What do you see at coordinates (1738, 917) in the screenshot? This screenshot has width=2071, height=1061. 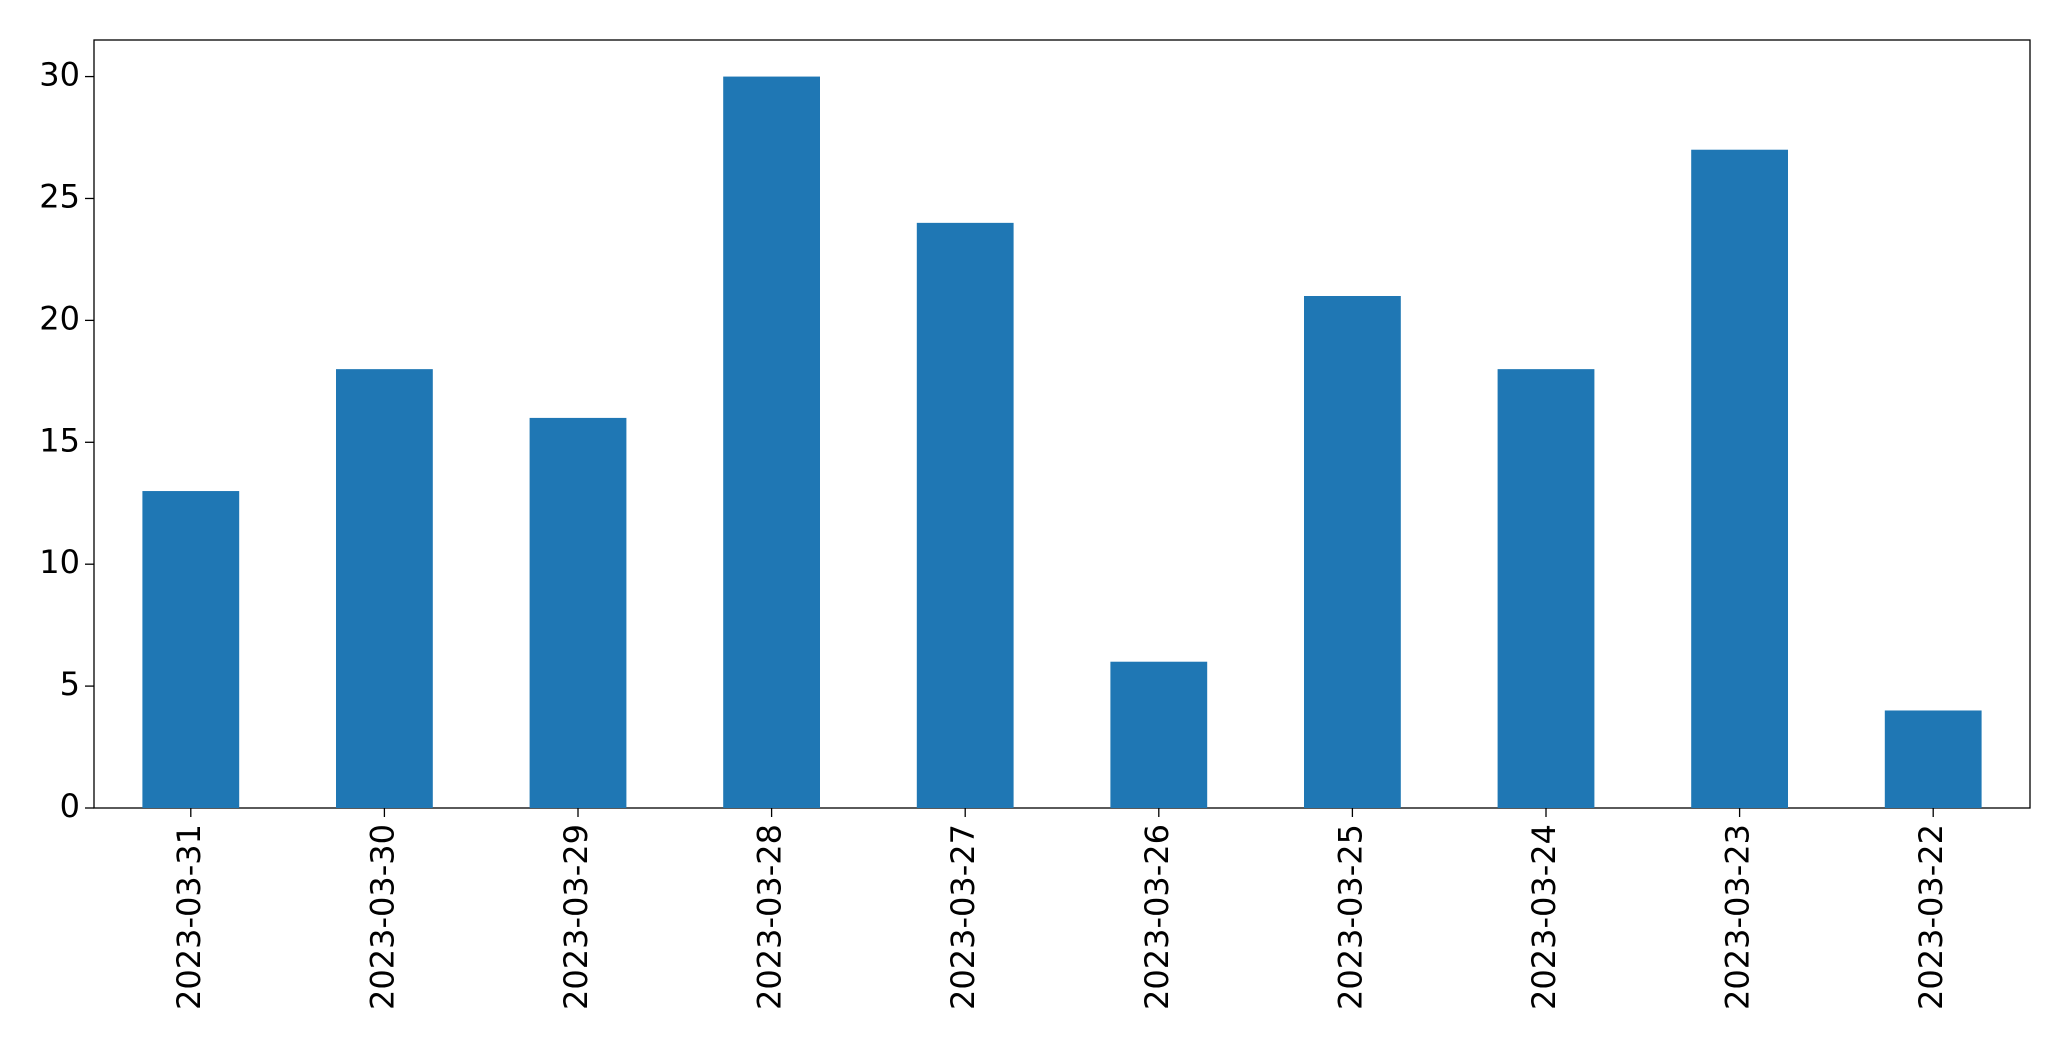 I see `x-tick-label: 2023-03-23` at bounding box center [1738, 917].